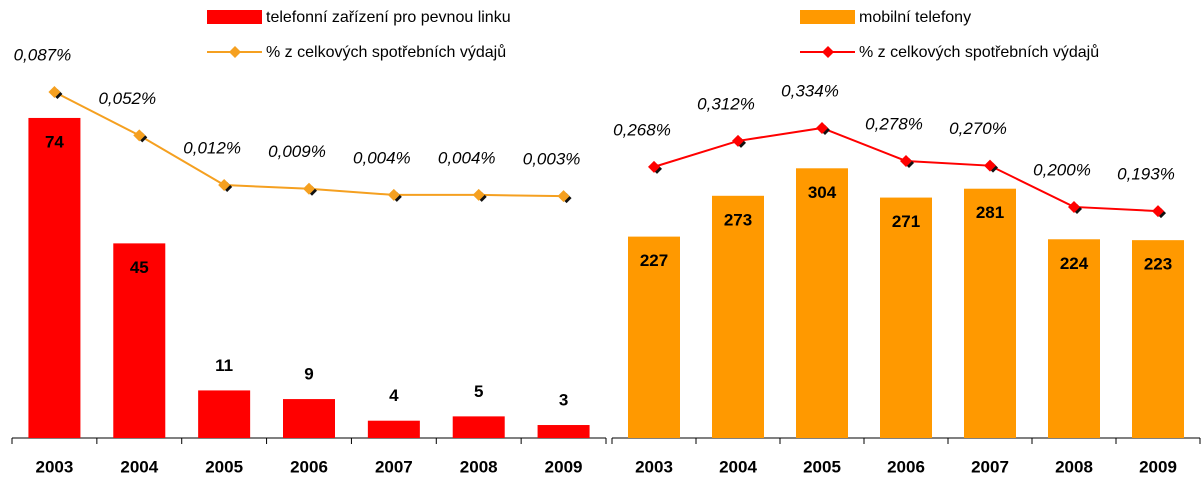  I want to click on bar-label: 271, so click(906, 221).